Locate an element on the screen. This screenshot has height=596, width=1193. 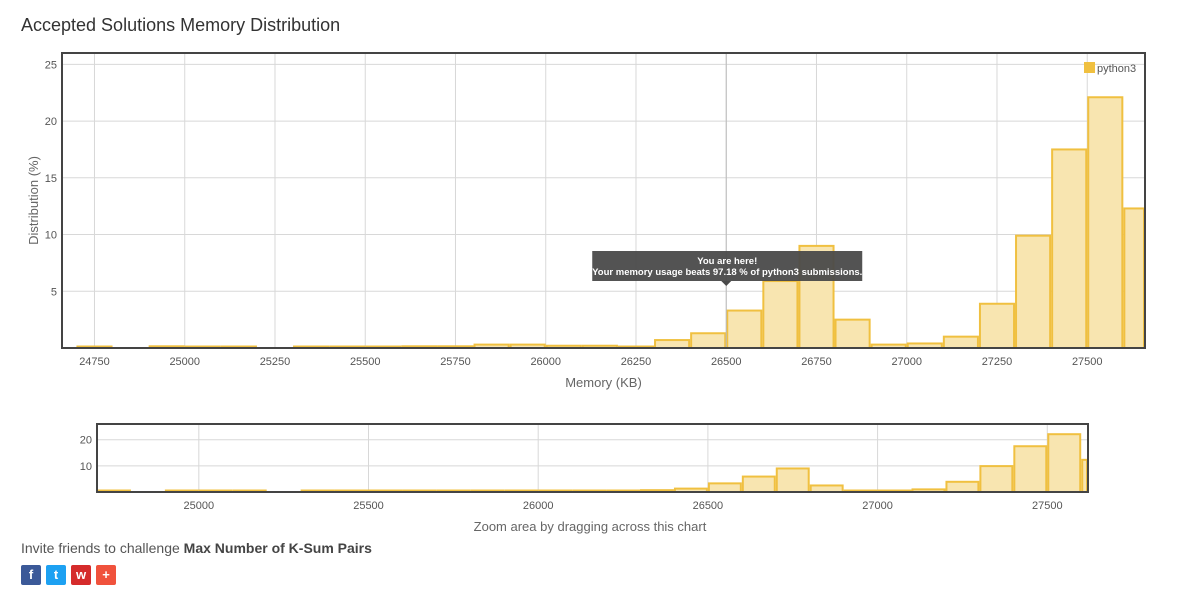
legend-label-python3: python3 is located at coordinates (1116, 69).